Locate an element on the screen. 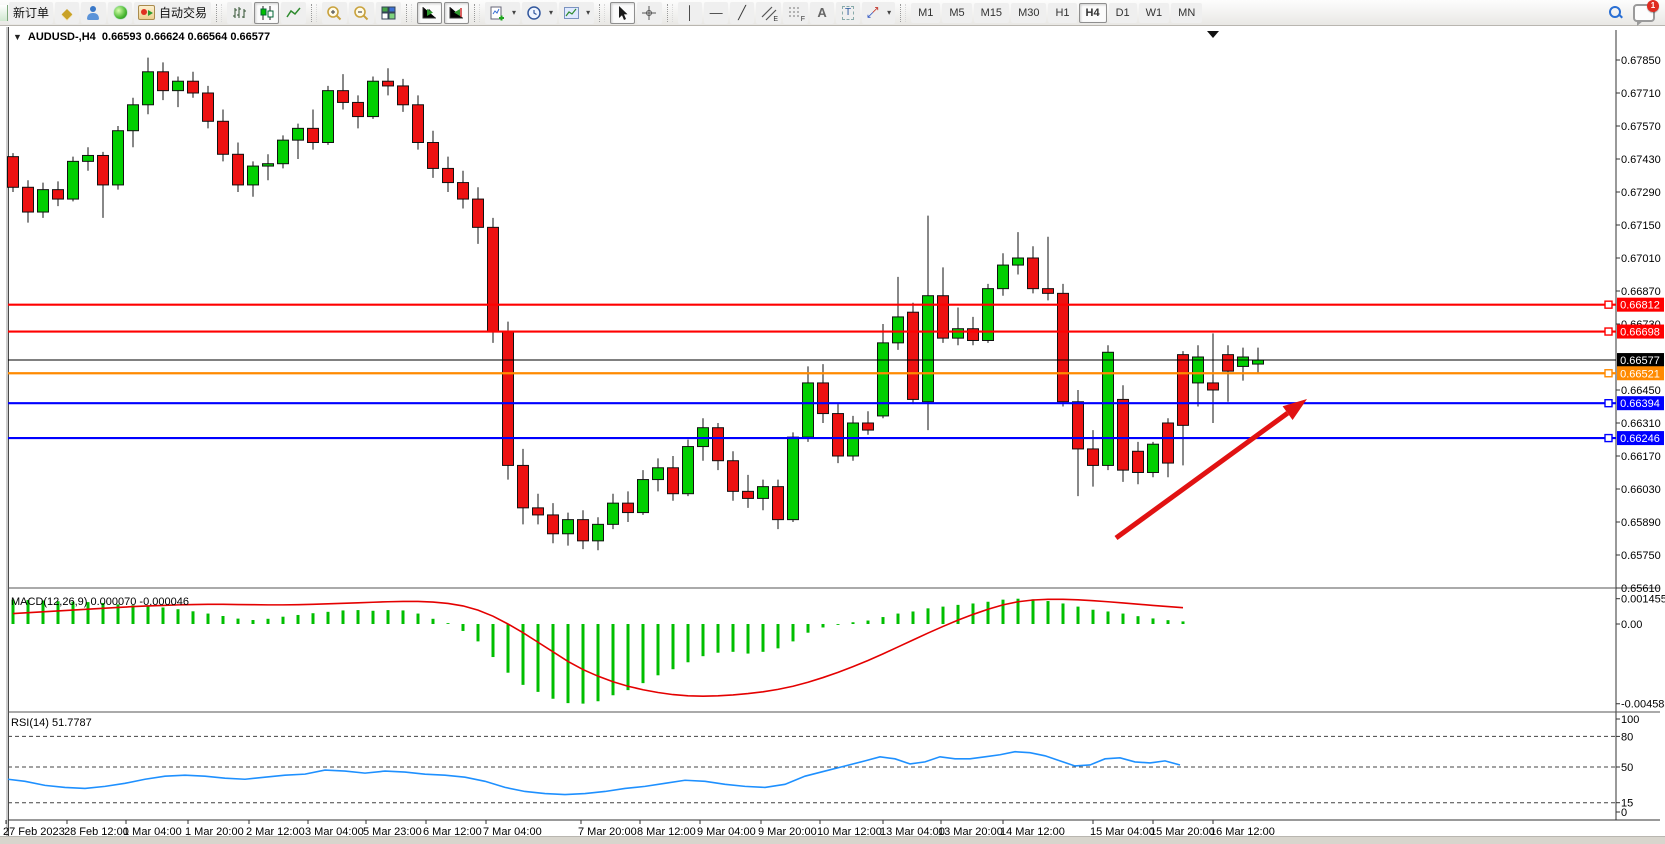 This screenshot has width=1665, height=844. cursor-tool-button is located at coordinates (623, 12).